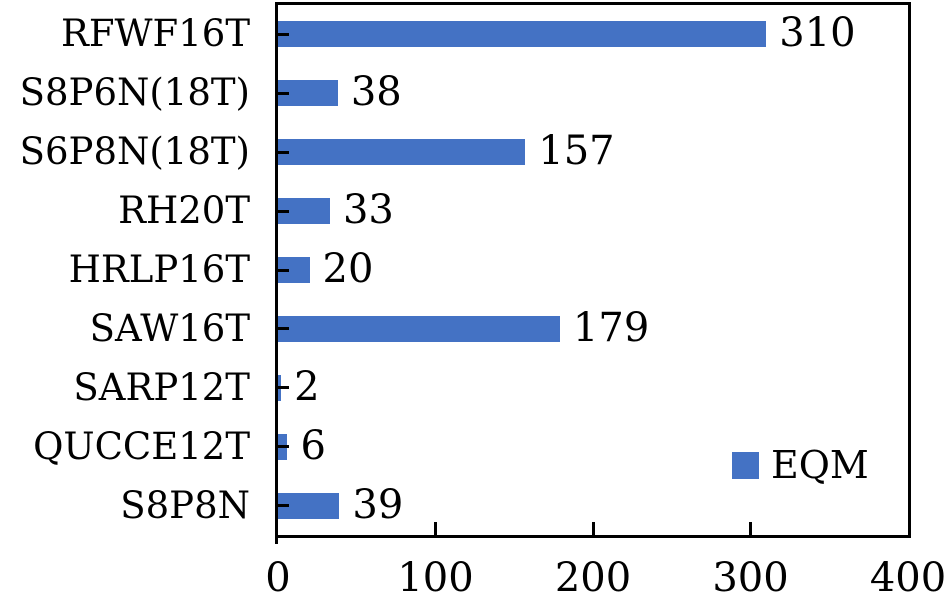  I want to click on category-label: S8P6N(18T), so click(134, 93).